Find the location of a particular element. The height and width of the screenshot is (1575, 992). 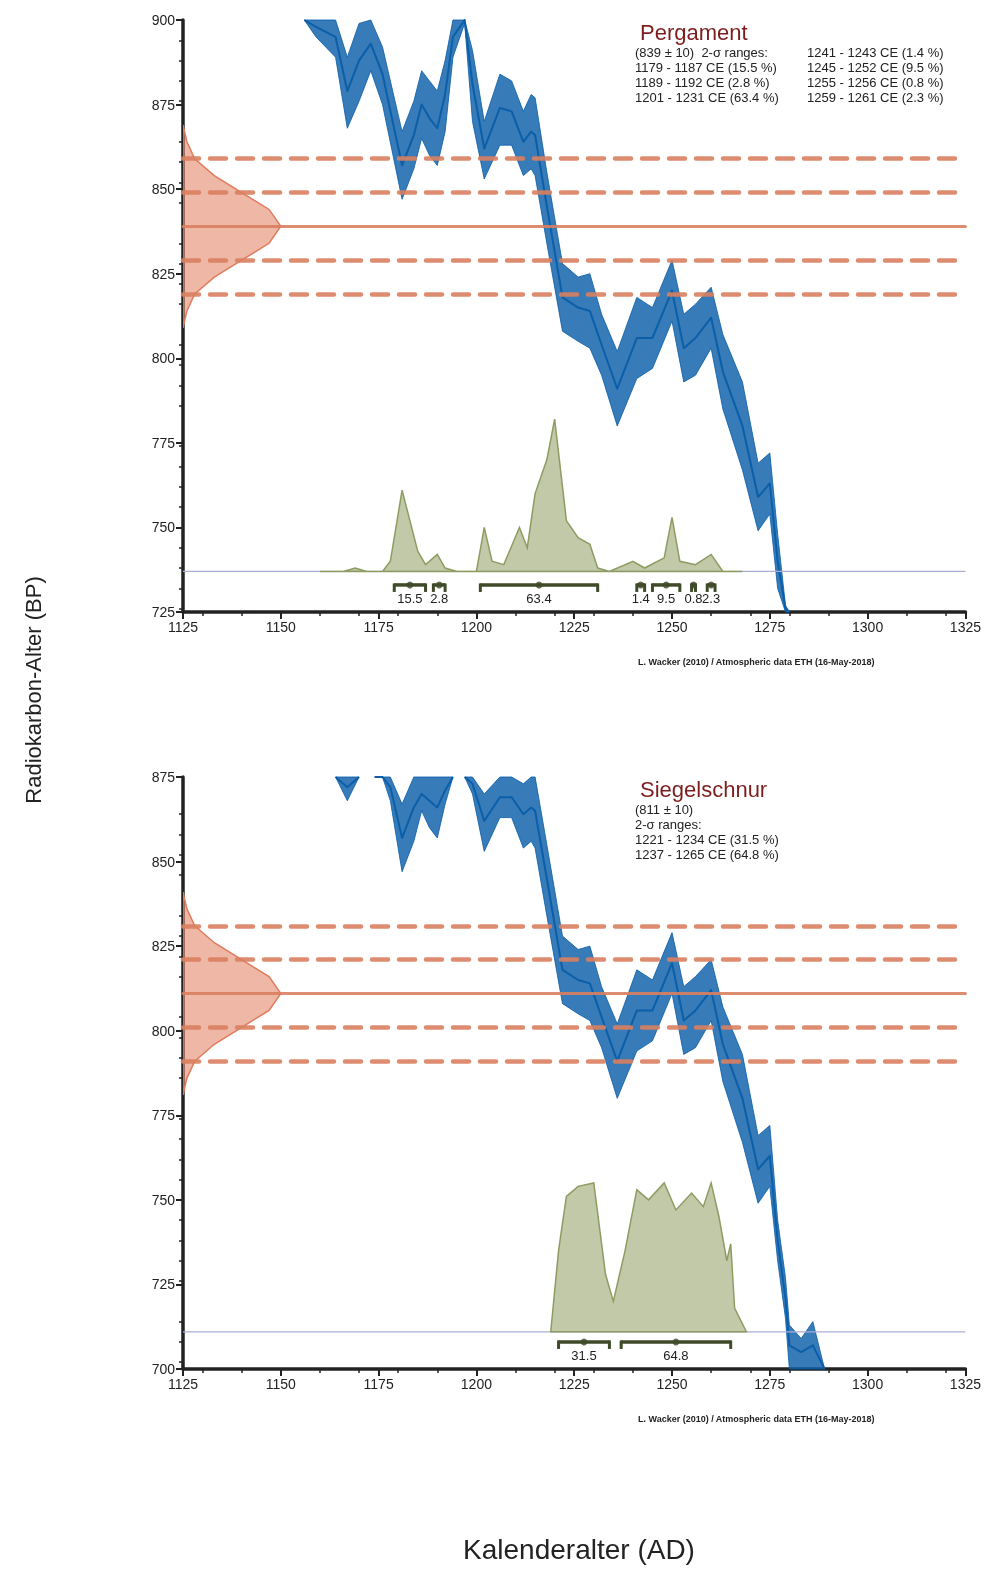

annotation: 1179 - 1187 CE (15.5 %) is located at coordinates (706, 67).